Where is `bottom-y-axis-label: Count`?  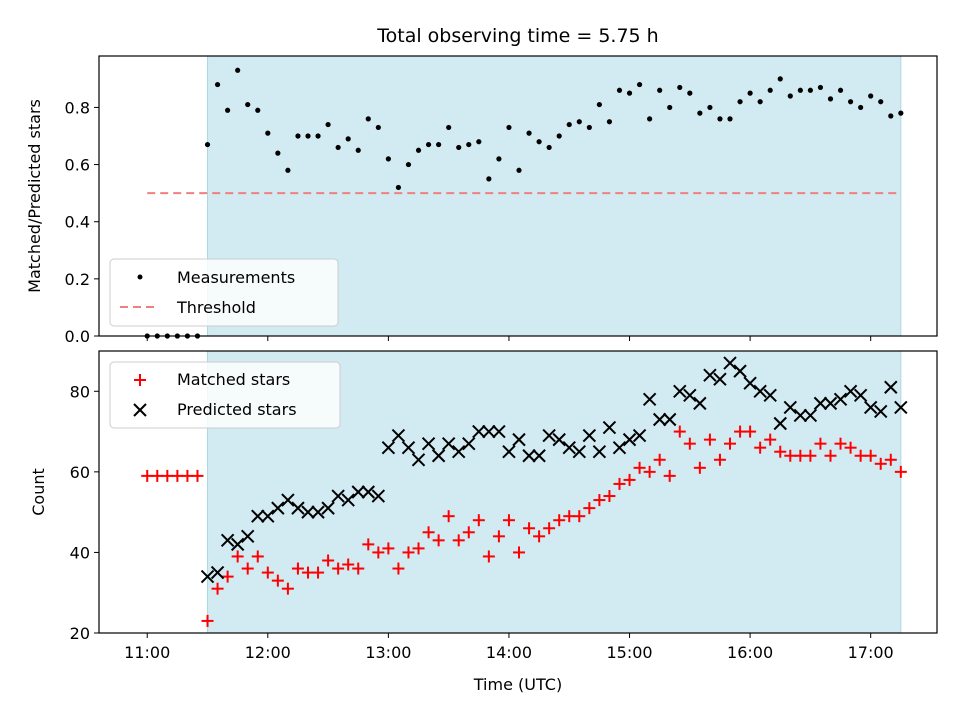 bottom-y-axis-label: Count is located at coordinates (38, 492).